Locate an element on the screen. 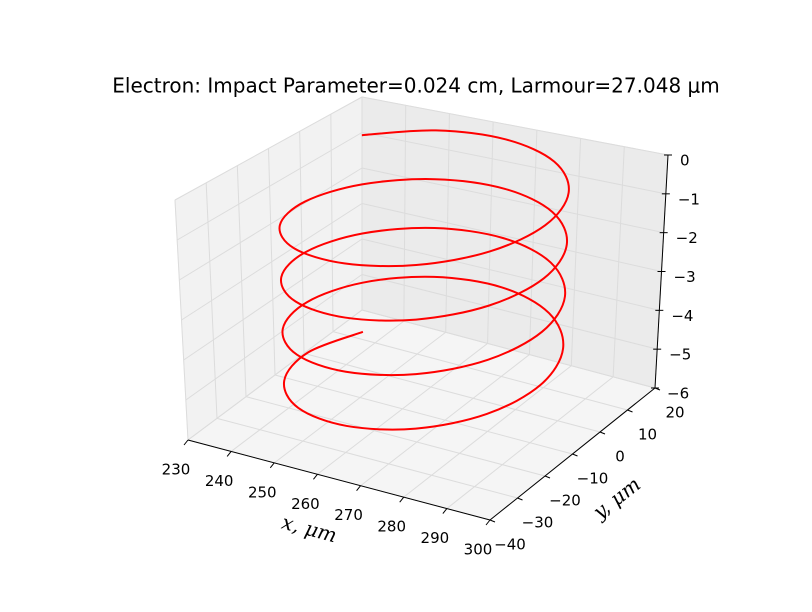  z-tick-label: −1 is located at coordinates (689, 199).